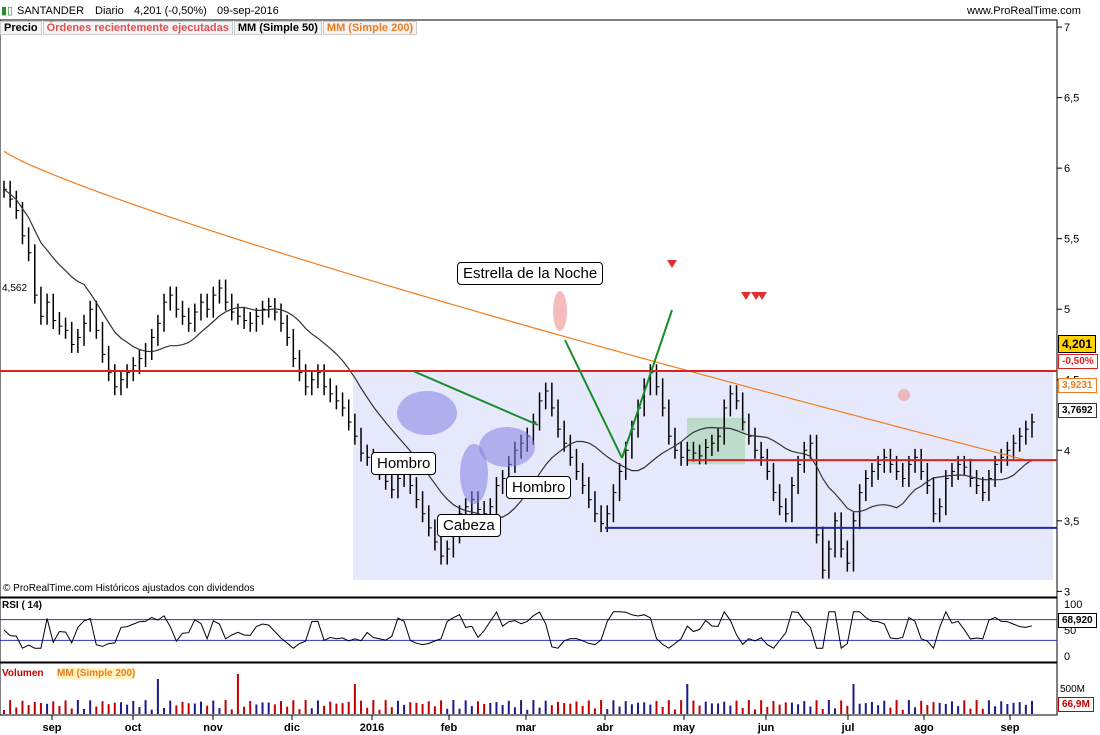  I want to click on rsi-label: RSI ( 14), so click(22, 605).